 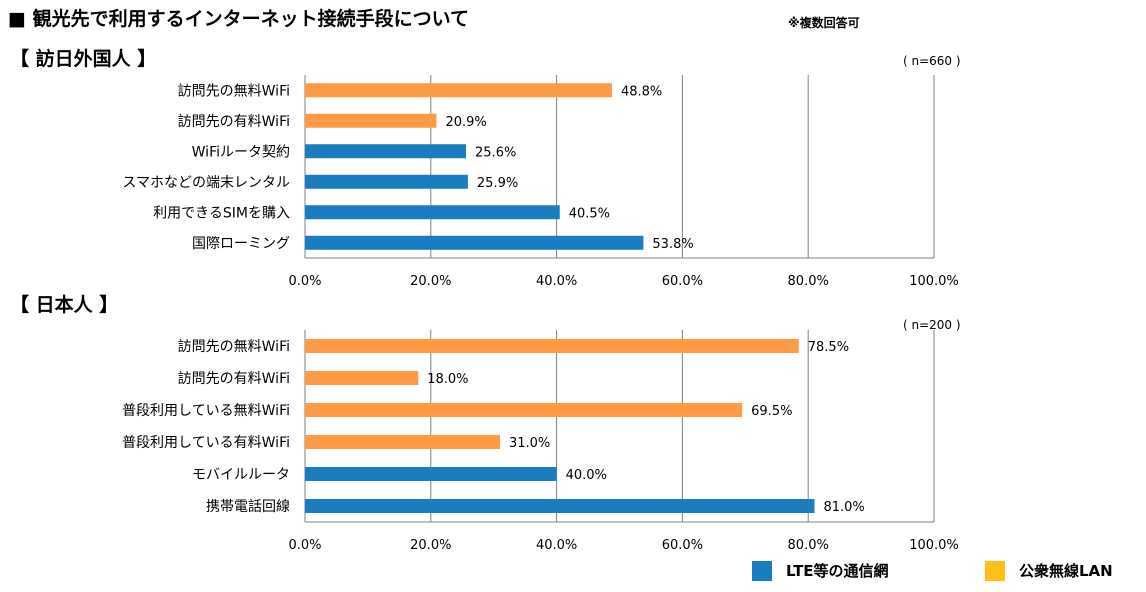 I want to click on category-label: 利用できるSIMを購入, so click(x=221, y=213).